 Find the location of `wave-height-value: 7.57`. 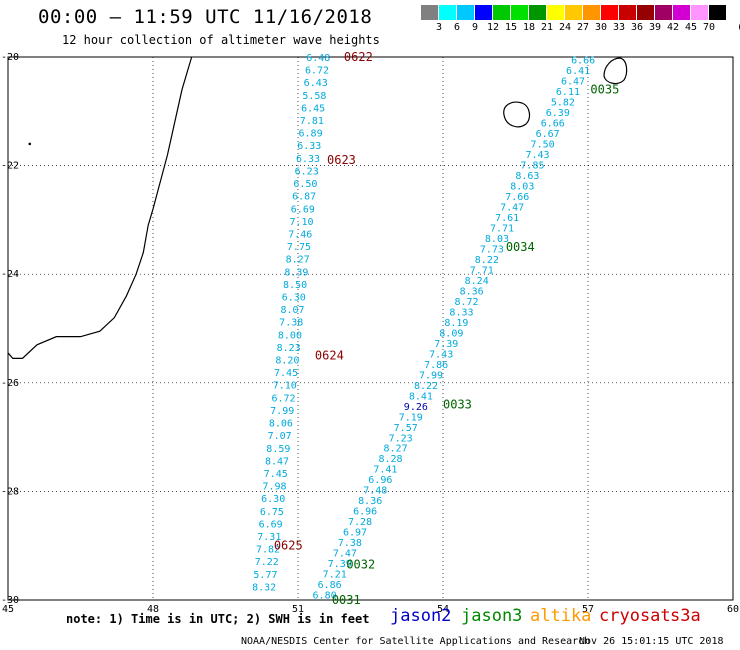

wave-height-value: 7.57 is located at coordinates (406, 428).